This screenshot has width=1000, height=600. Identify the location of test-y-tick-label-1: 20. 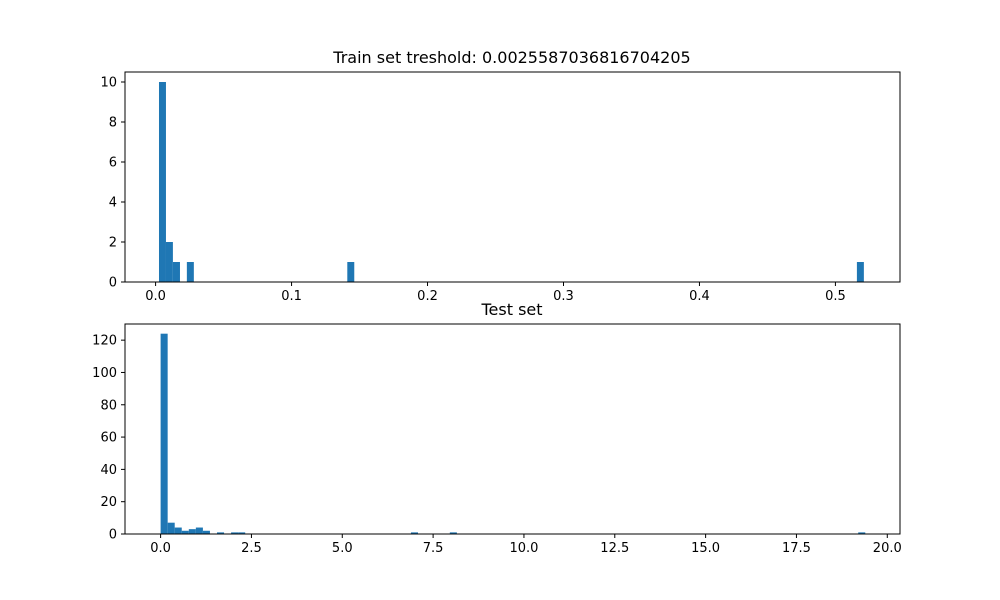
(108, 502).